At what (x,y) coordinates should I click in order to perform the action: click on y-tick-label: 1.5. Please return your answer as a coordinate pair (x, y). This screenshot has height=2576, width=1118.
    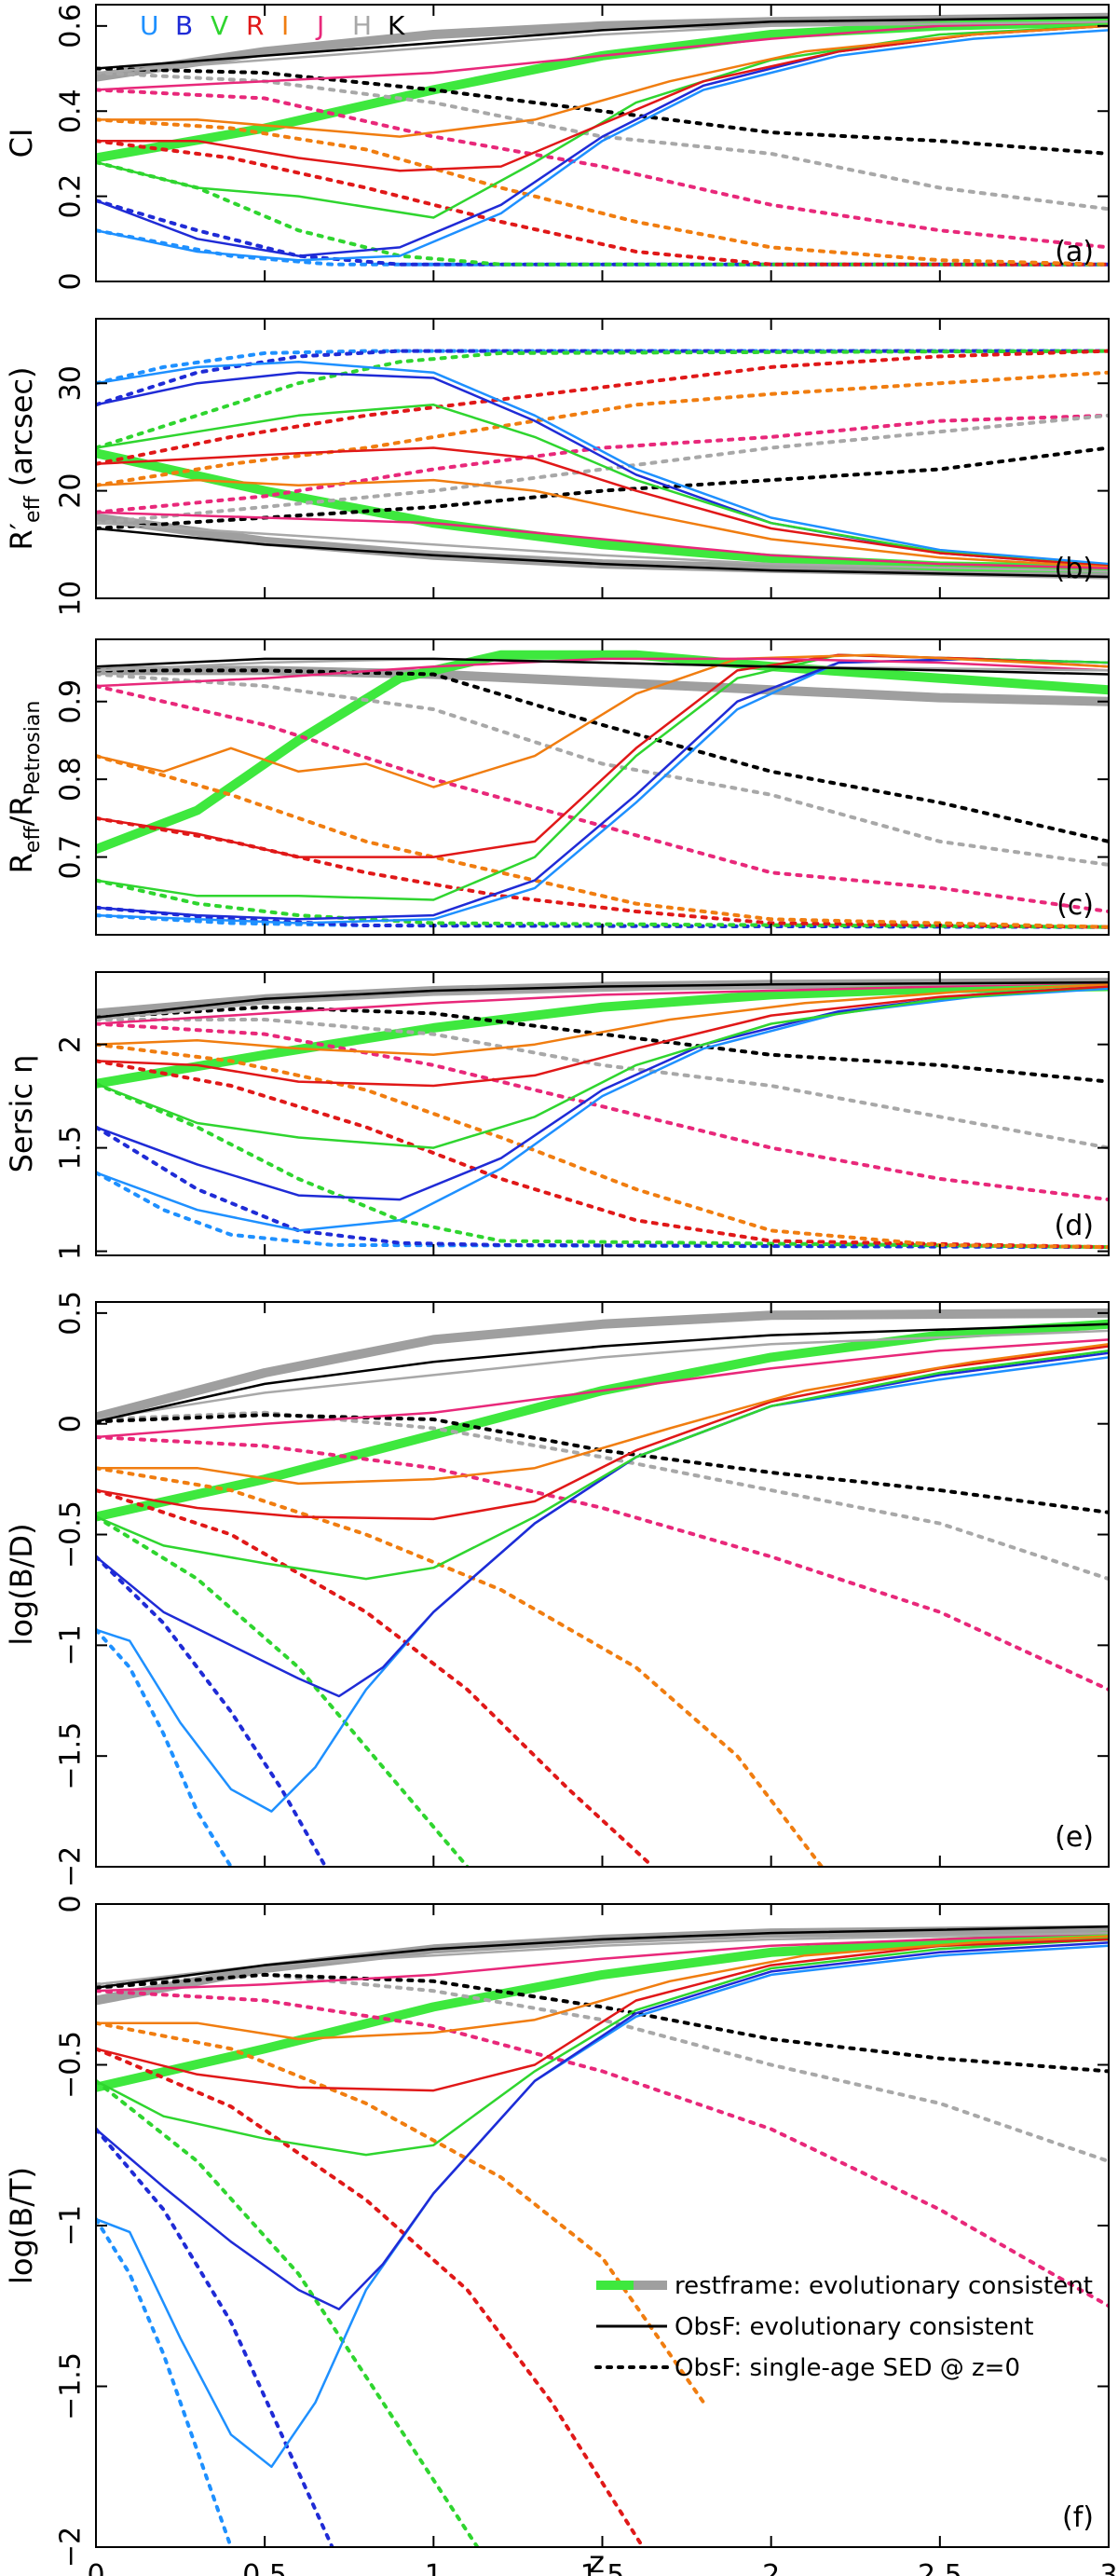
    Looking at the image, I should click on (71, 1148).